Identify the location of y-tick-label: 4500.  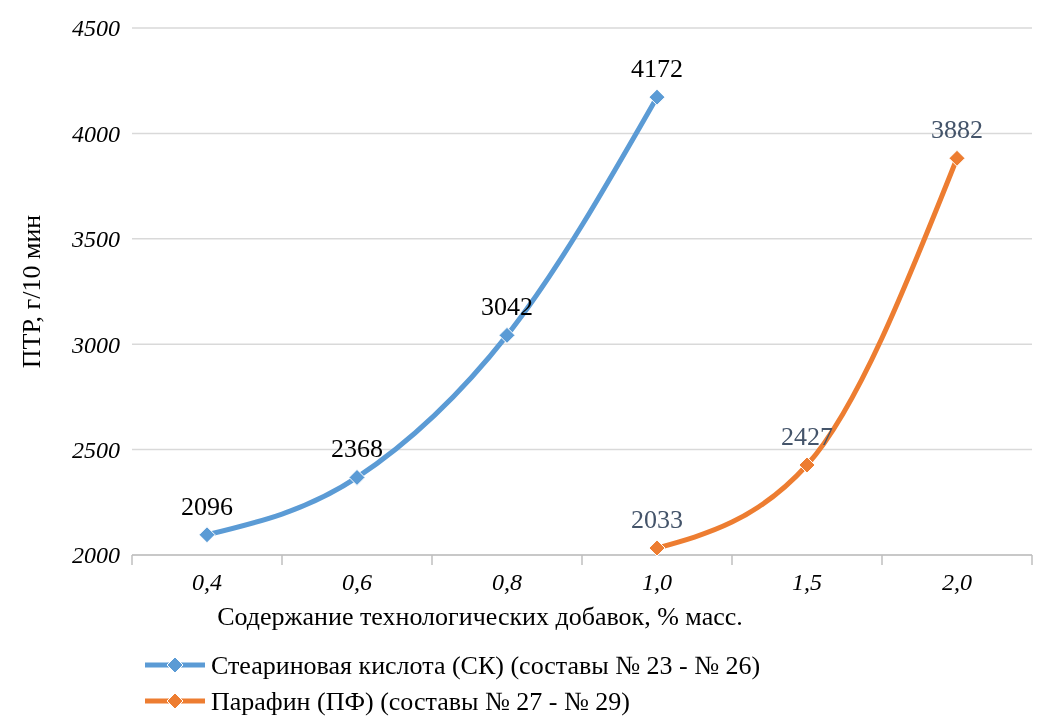
(96, 28).